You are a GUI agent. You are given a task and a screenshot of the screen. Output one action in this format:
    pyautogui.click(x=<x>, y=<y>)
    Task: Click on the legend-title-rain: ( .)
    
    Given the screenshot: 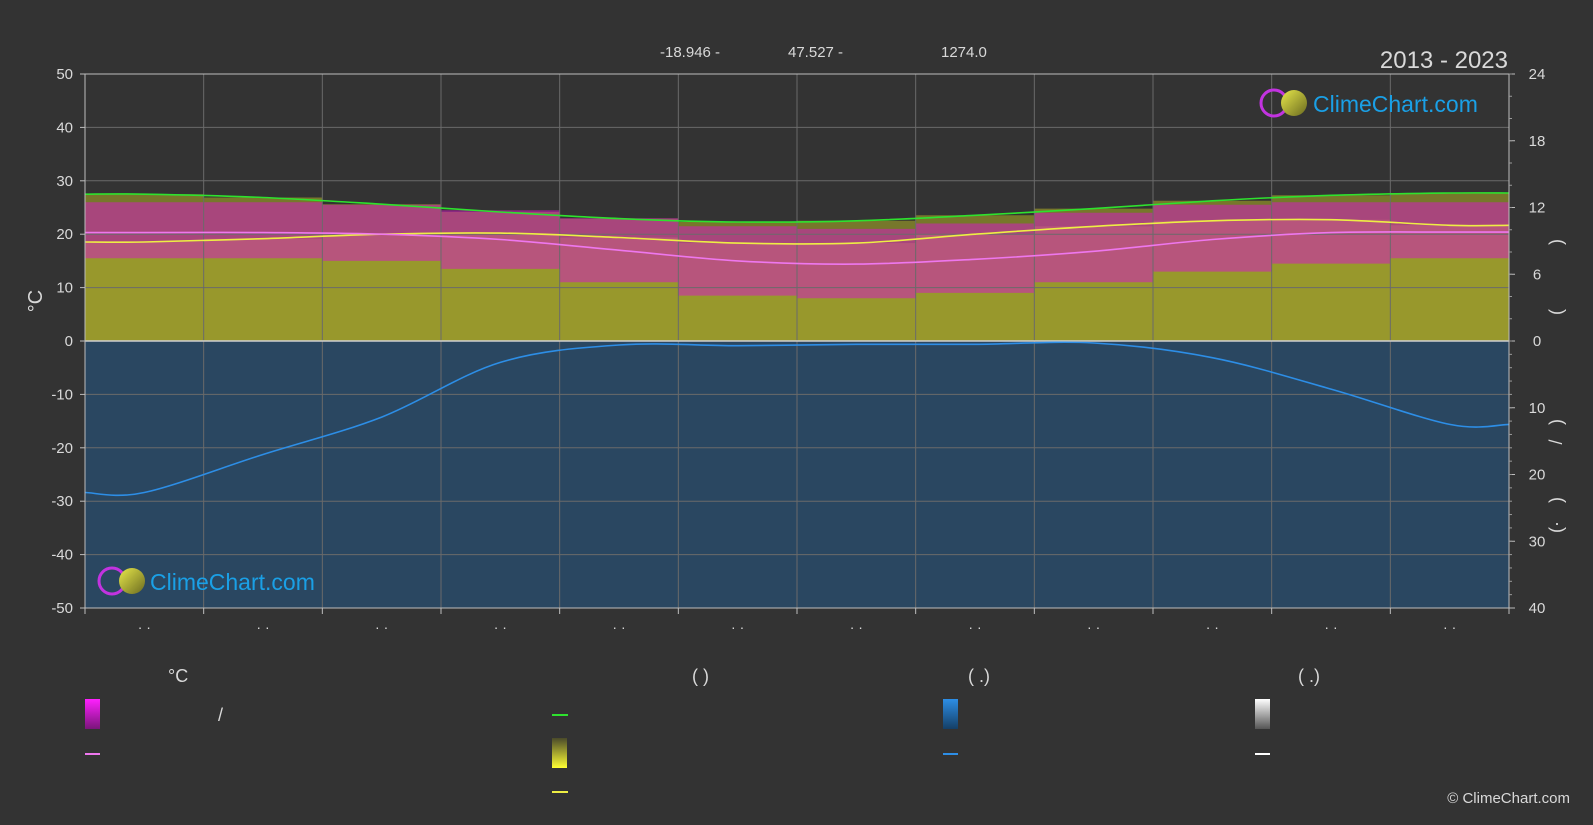 What is the action you would take?
    pyautogui.click(x=979, y=676)
    